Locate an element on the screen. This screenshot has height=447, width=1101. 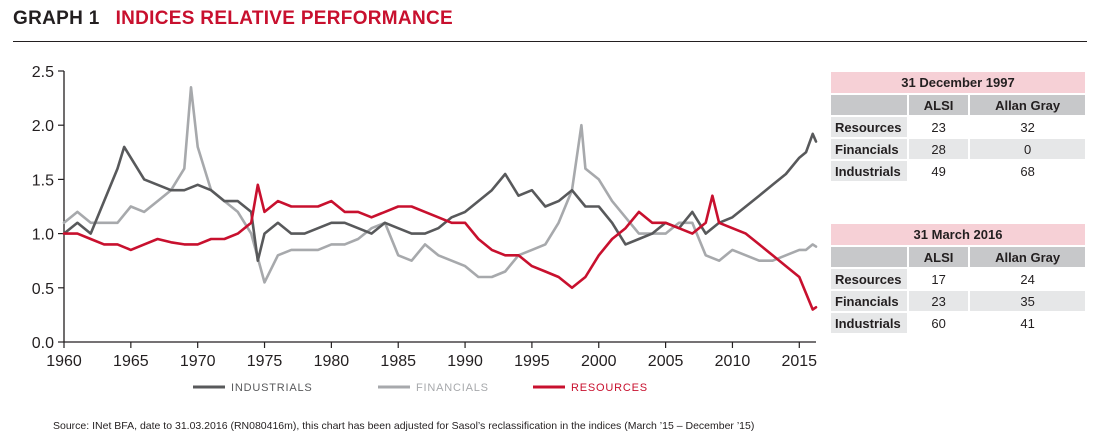
x-tick-label: 1970 is located at coordinates (198, 361).